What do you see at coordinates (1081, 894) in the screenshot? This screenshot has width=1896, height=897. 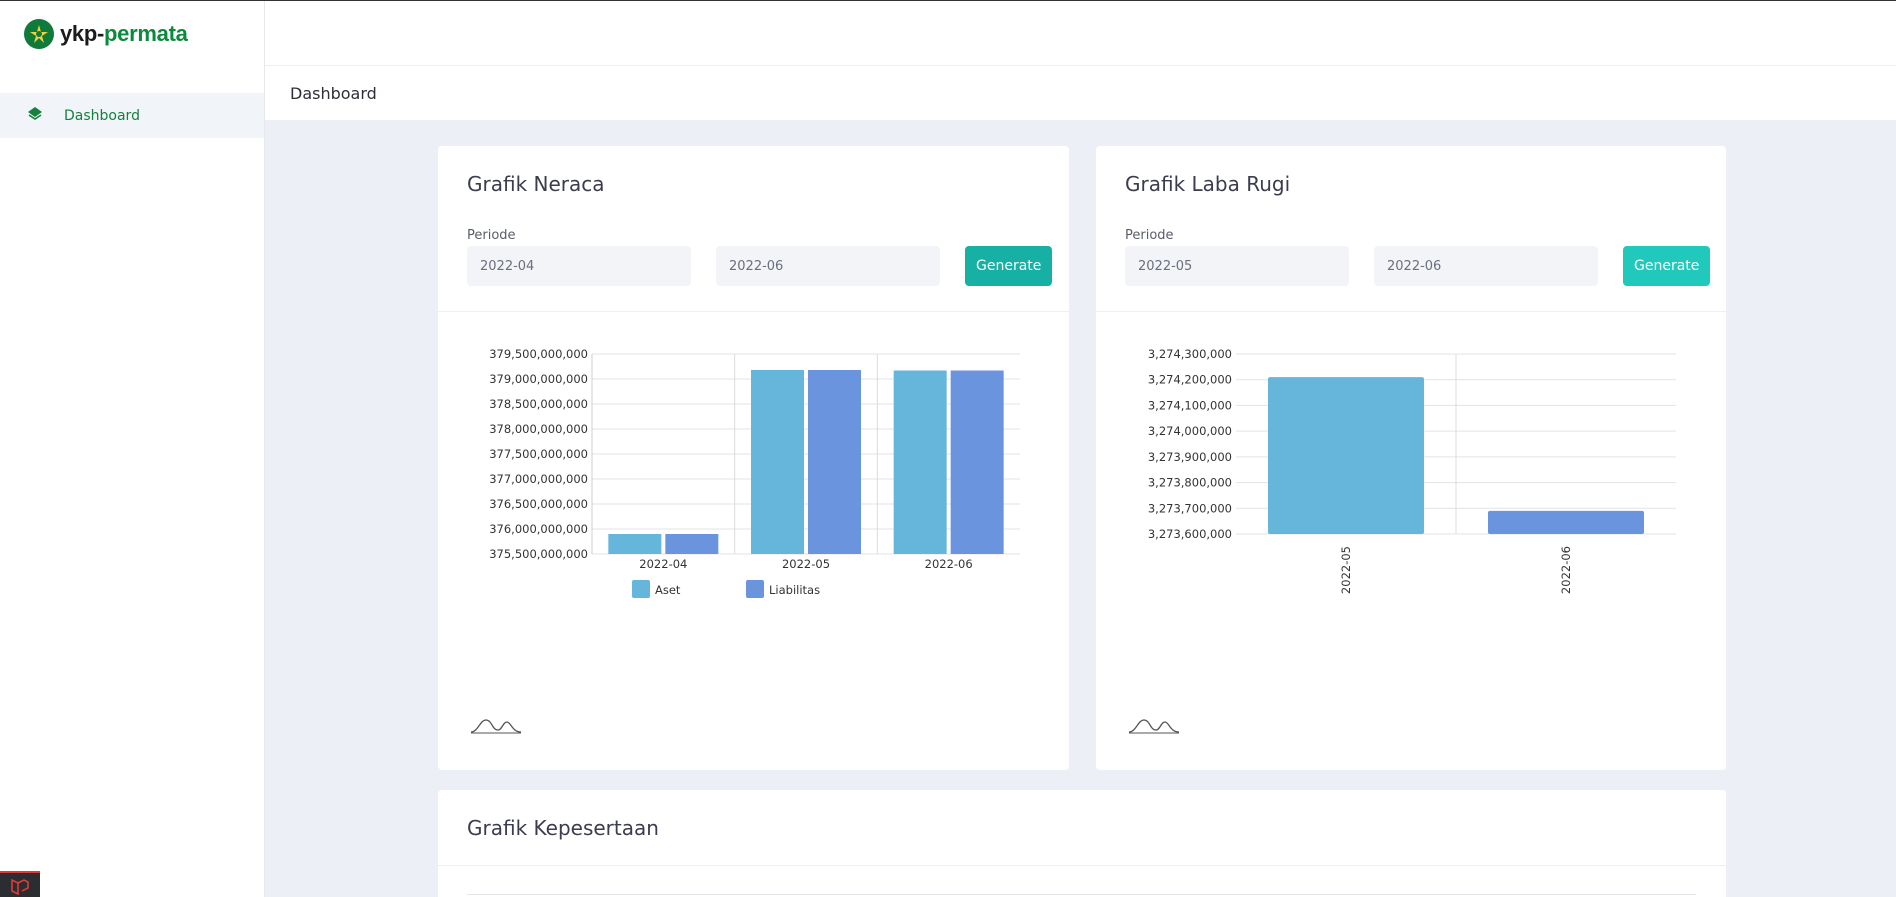 I see `chart-top-line` at bounding box center [1081, 894].